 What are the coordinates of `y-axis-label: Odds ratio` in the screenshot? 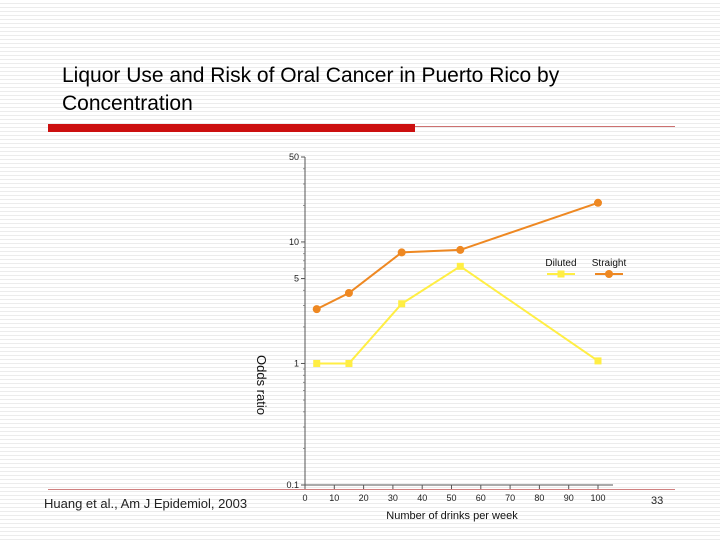 It's located at (261, 385).